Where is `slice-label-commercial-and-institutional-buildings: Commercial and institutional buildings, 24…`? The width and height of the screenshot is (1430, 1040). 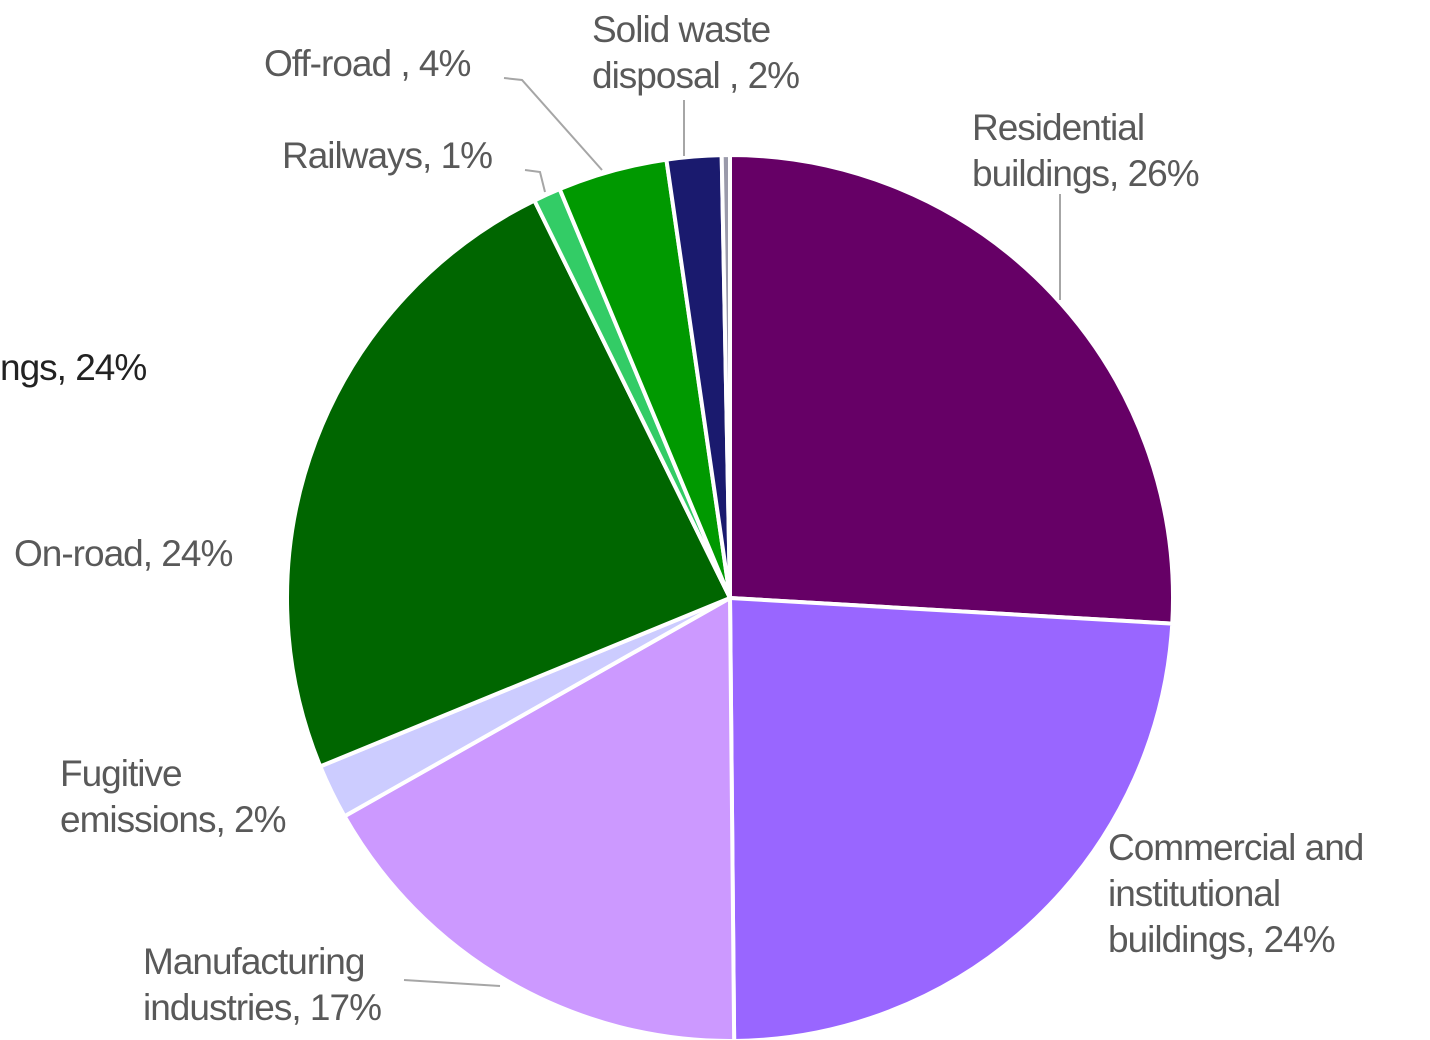
slice-label-commercial-and-institutional-buildings: Commercial and institutional buildings, 24… is located at coordinates (1235, 893).